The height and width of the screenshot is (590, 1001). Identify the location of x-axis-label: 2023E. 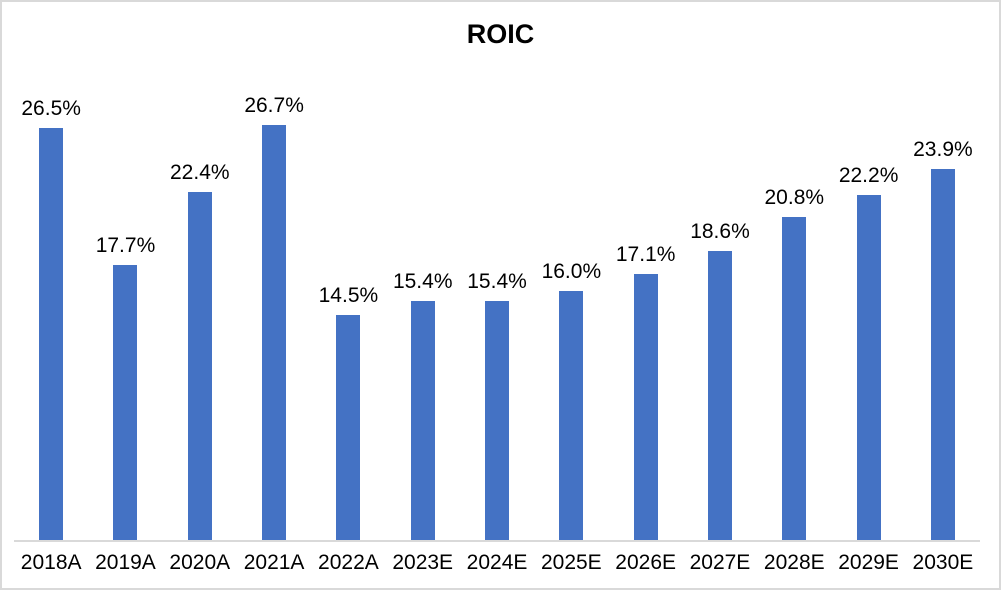
(423, 562).